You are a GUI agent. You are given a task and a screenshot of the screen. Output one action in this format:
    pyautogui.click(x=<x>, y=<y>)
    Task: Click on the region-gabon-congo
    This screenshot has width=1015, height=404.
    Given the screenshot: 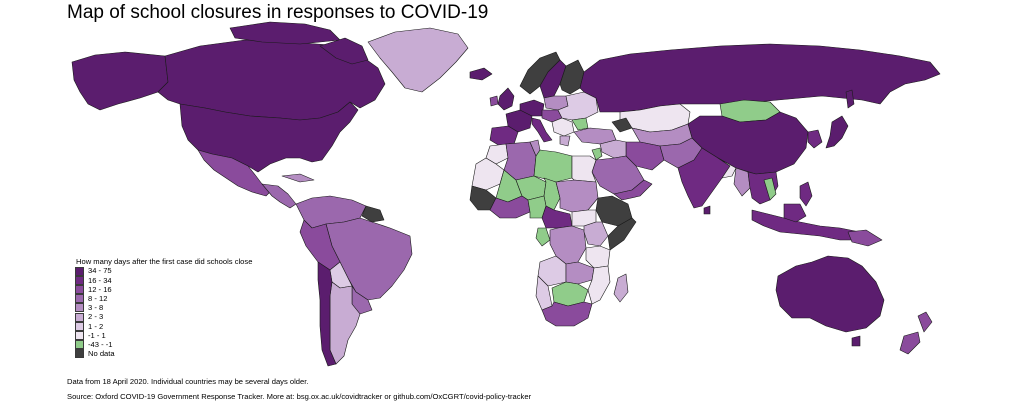 What is the action you would take?
    pyautogui.click(x=543, y=237)
    